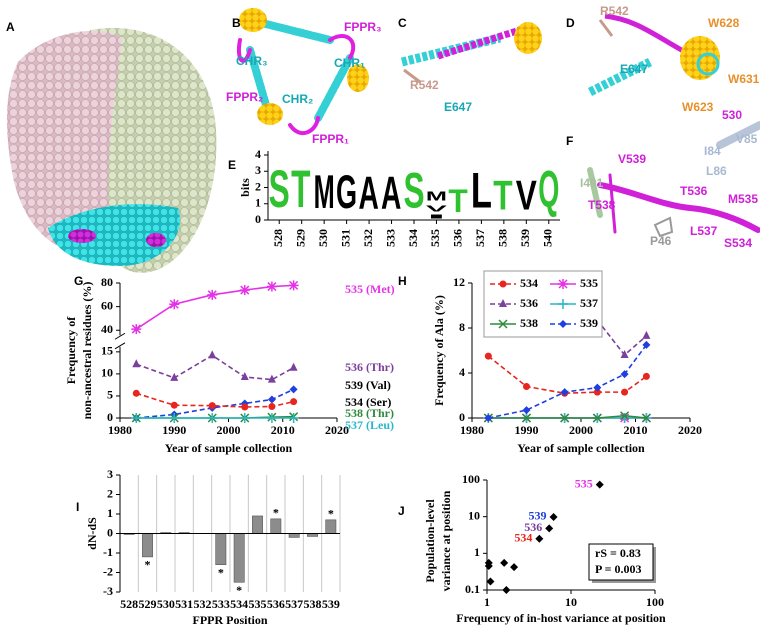 The width and height of the screenshot is (760, 627). What do you see at coordinates (221, 604) in the screenshot?
I see `x-tick-label: 533` at bounding box center [221, 604].